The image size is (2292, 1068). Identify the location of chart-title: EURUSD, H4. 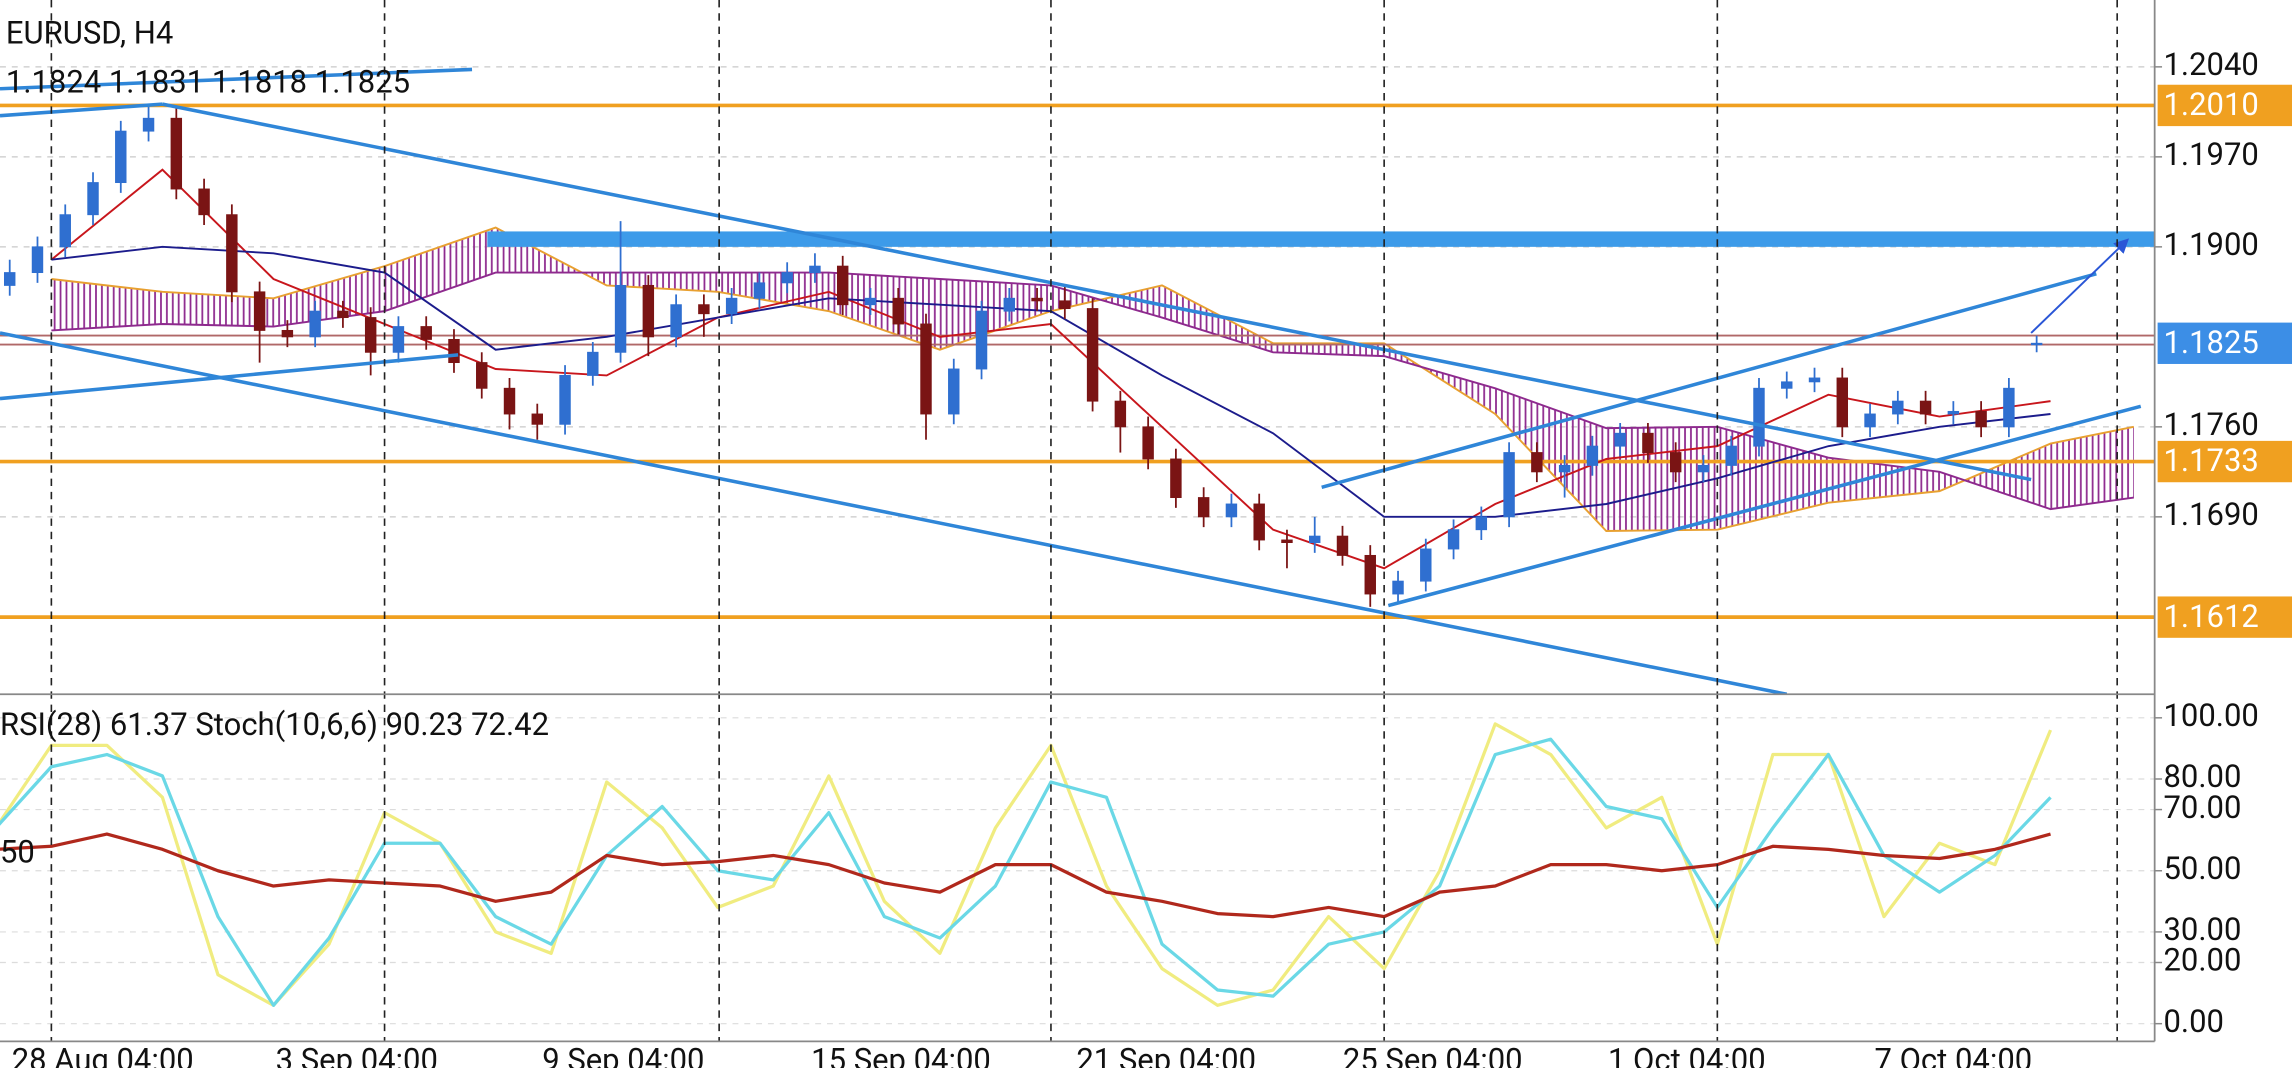
(89, 33).